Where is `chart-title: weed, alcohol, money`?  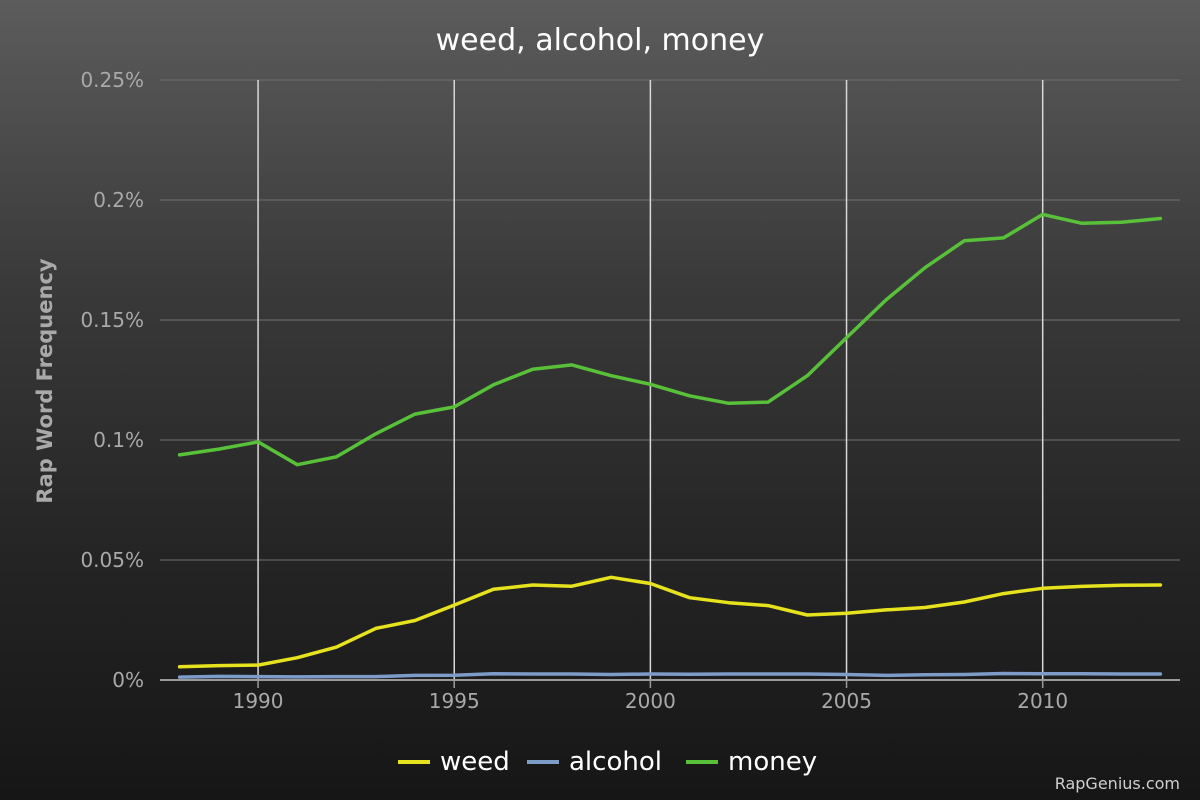
chart-title: weed, alcohol, money is located at coordinates (600, 40).